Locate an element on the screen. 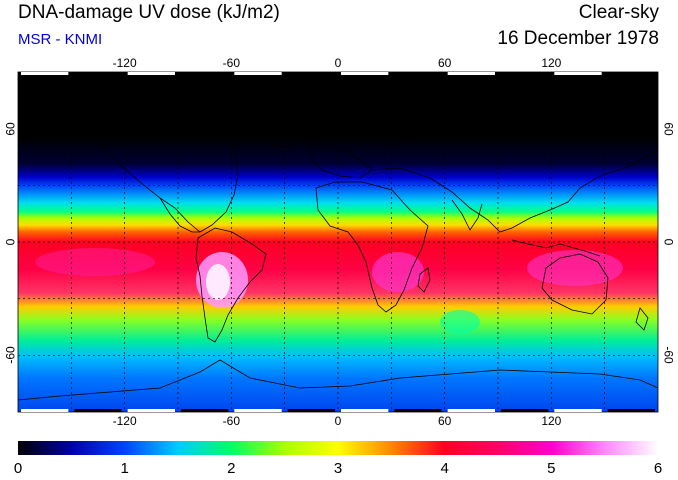 The height and width of the screenshot is (480, 678). latitude-label-left: -60 is located at coordinates (10, 355).